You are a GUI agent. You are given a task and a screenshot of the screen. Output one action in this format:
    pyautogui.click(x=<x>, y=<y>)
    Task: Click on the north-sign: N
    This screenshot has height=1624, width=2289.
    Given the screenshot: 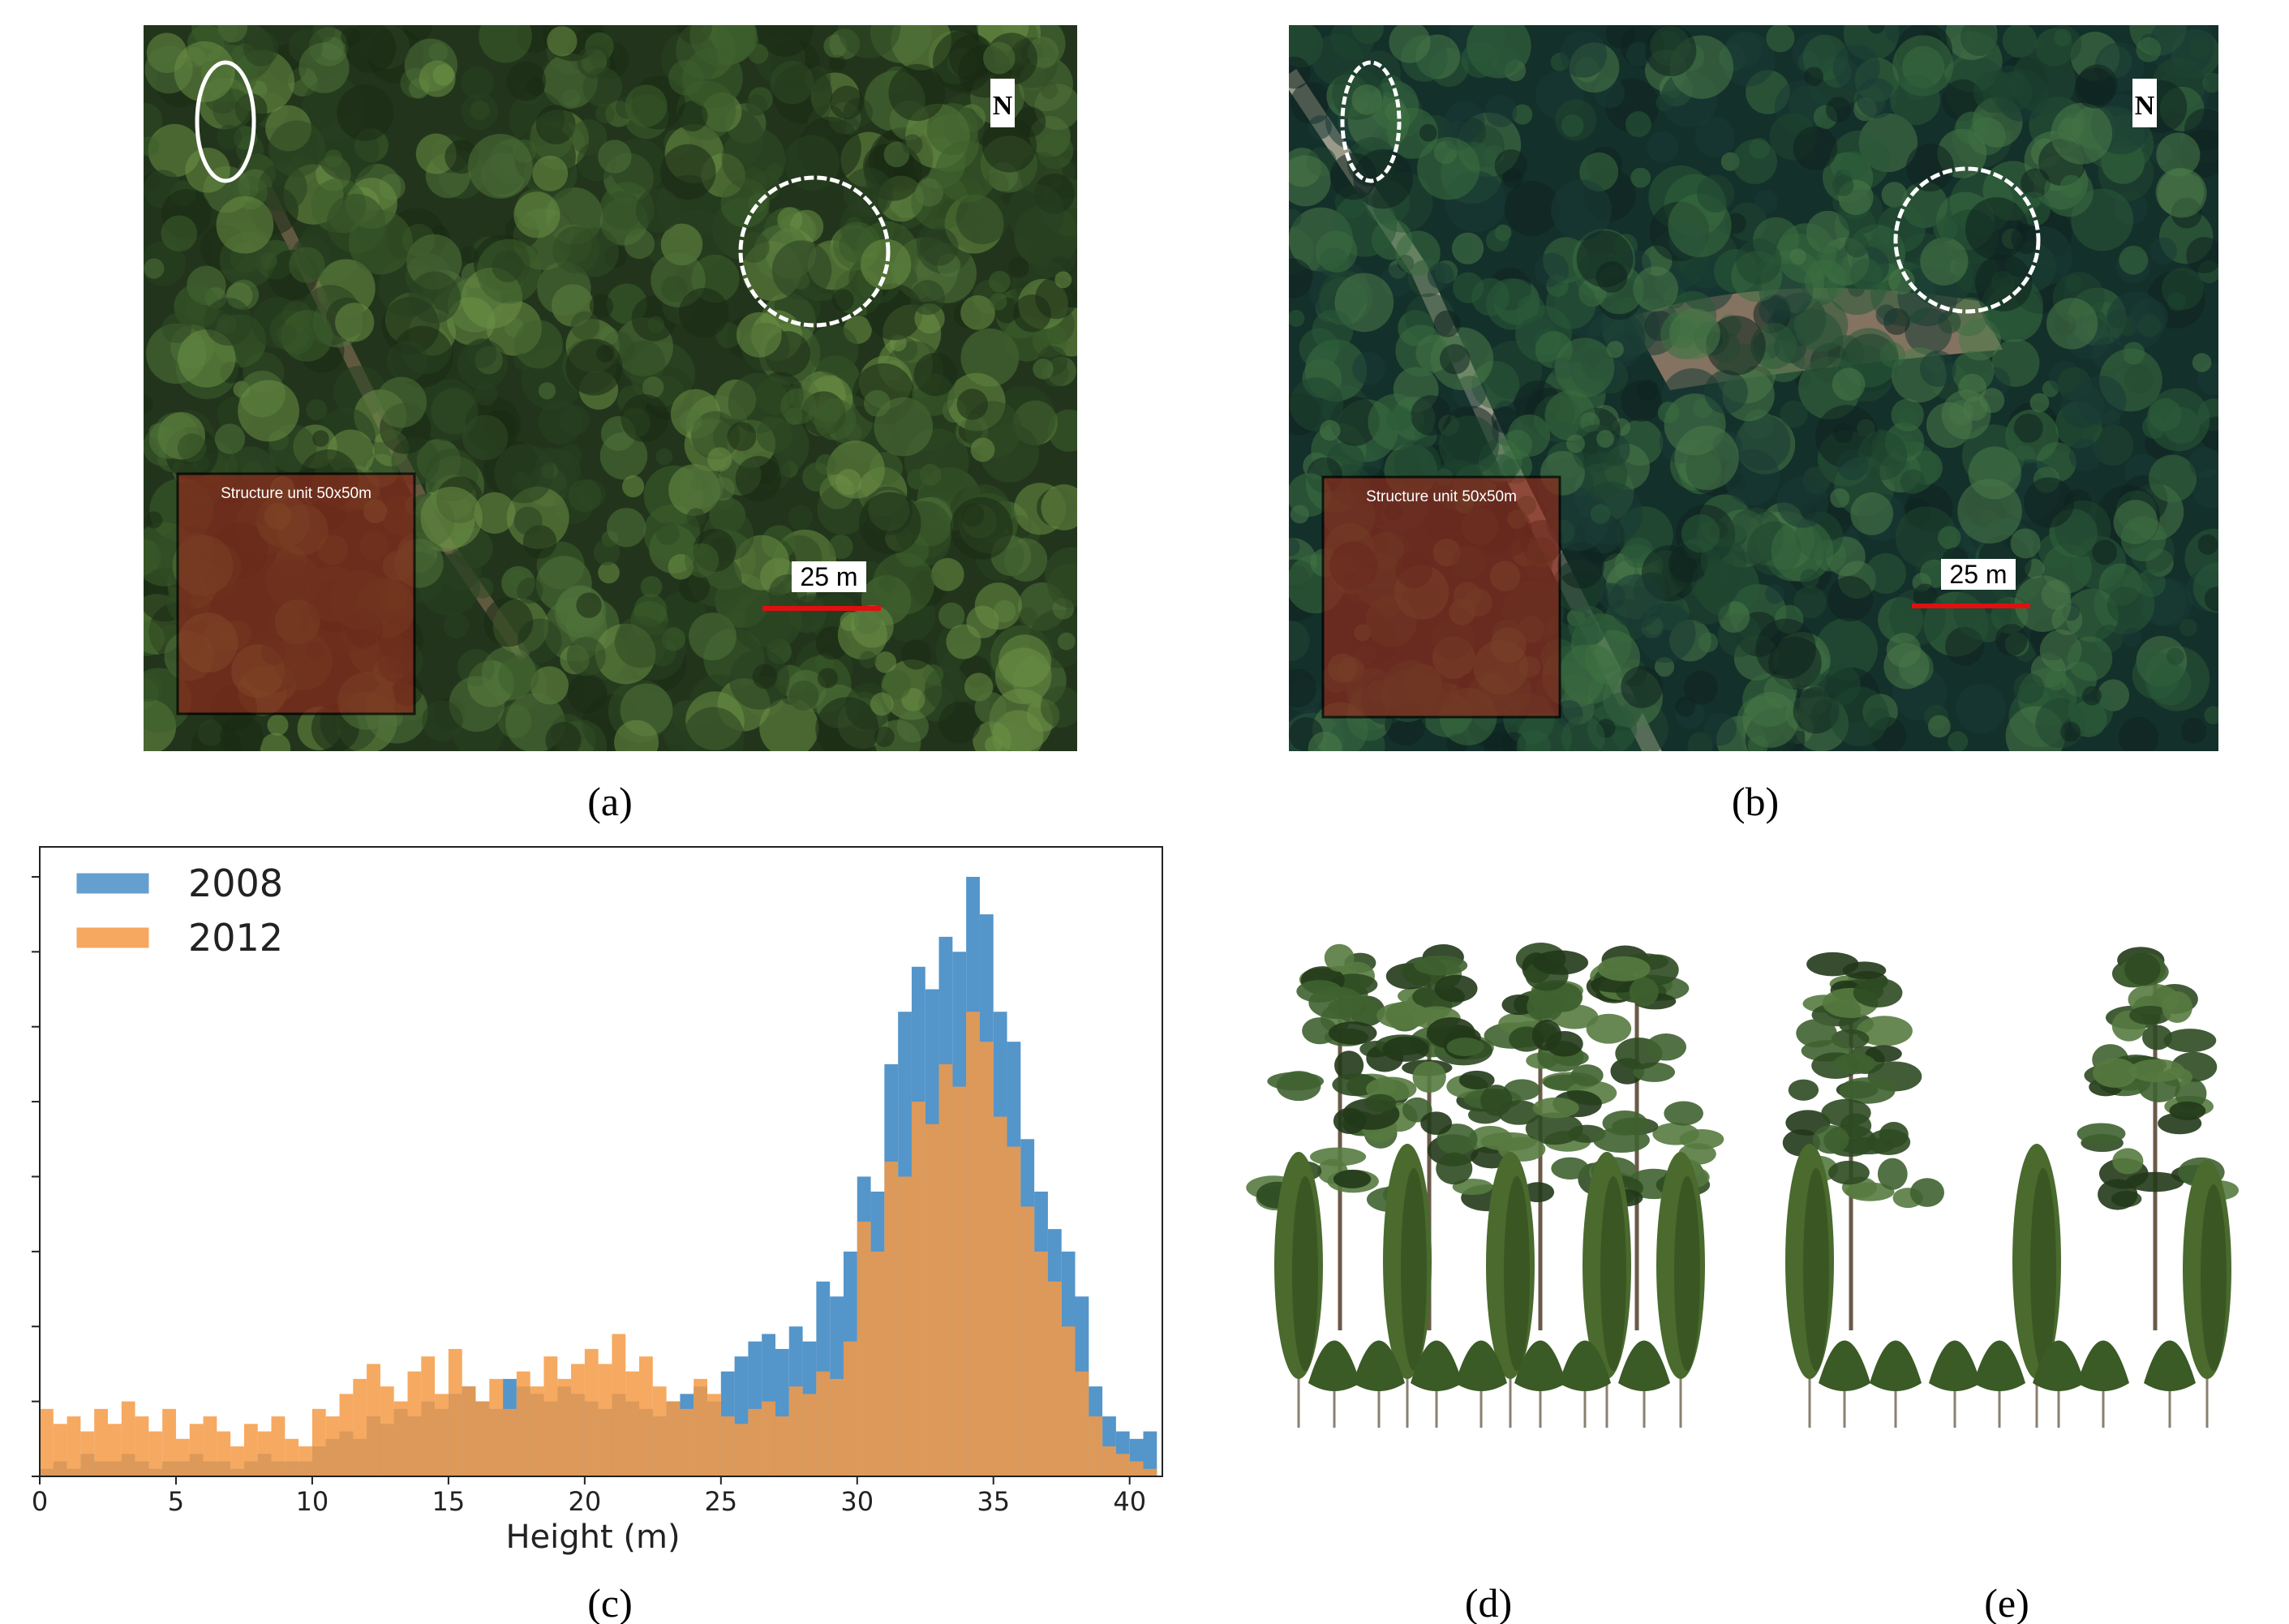 What is the action you would take?
    pyautogui.click(x=1003, y=106)
    